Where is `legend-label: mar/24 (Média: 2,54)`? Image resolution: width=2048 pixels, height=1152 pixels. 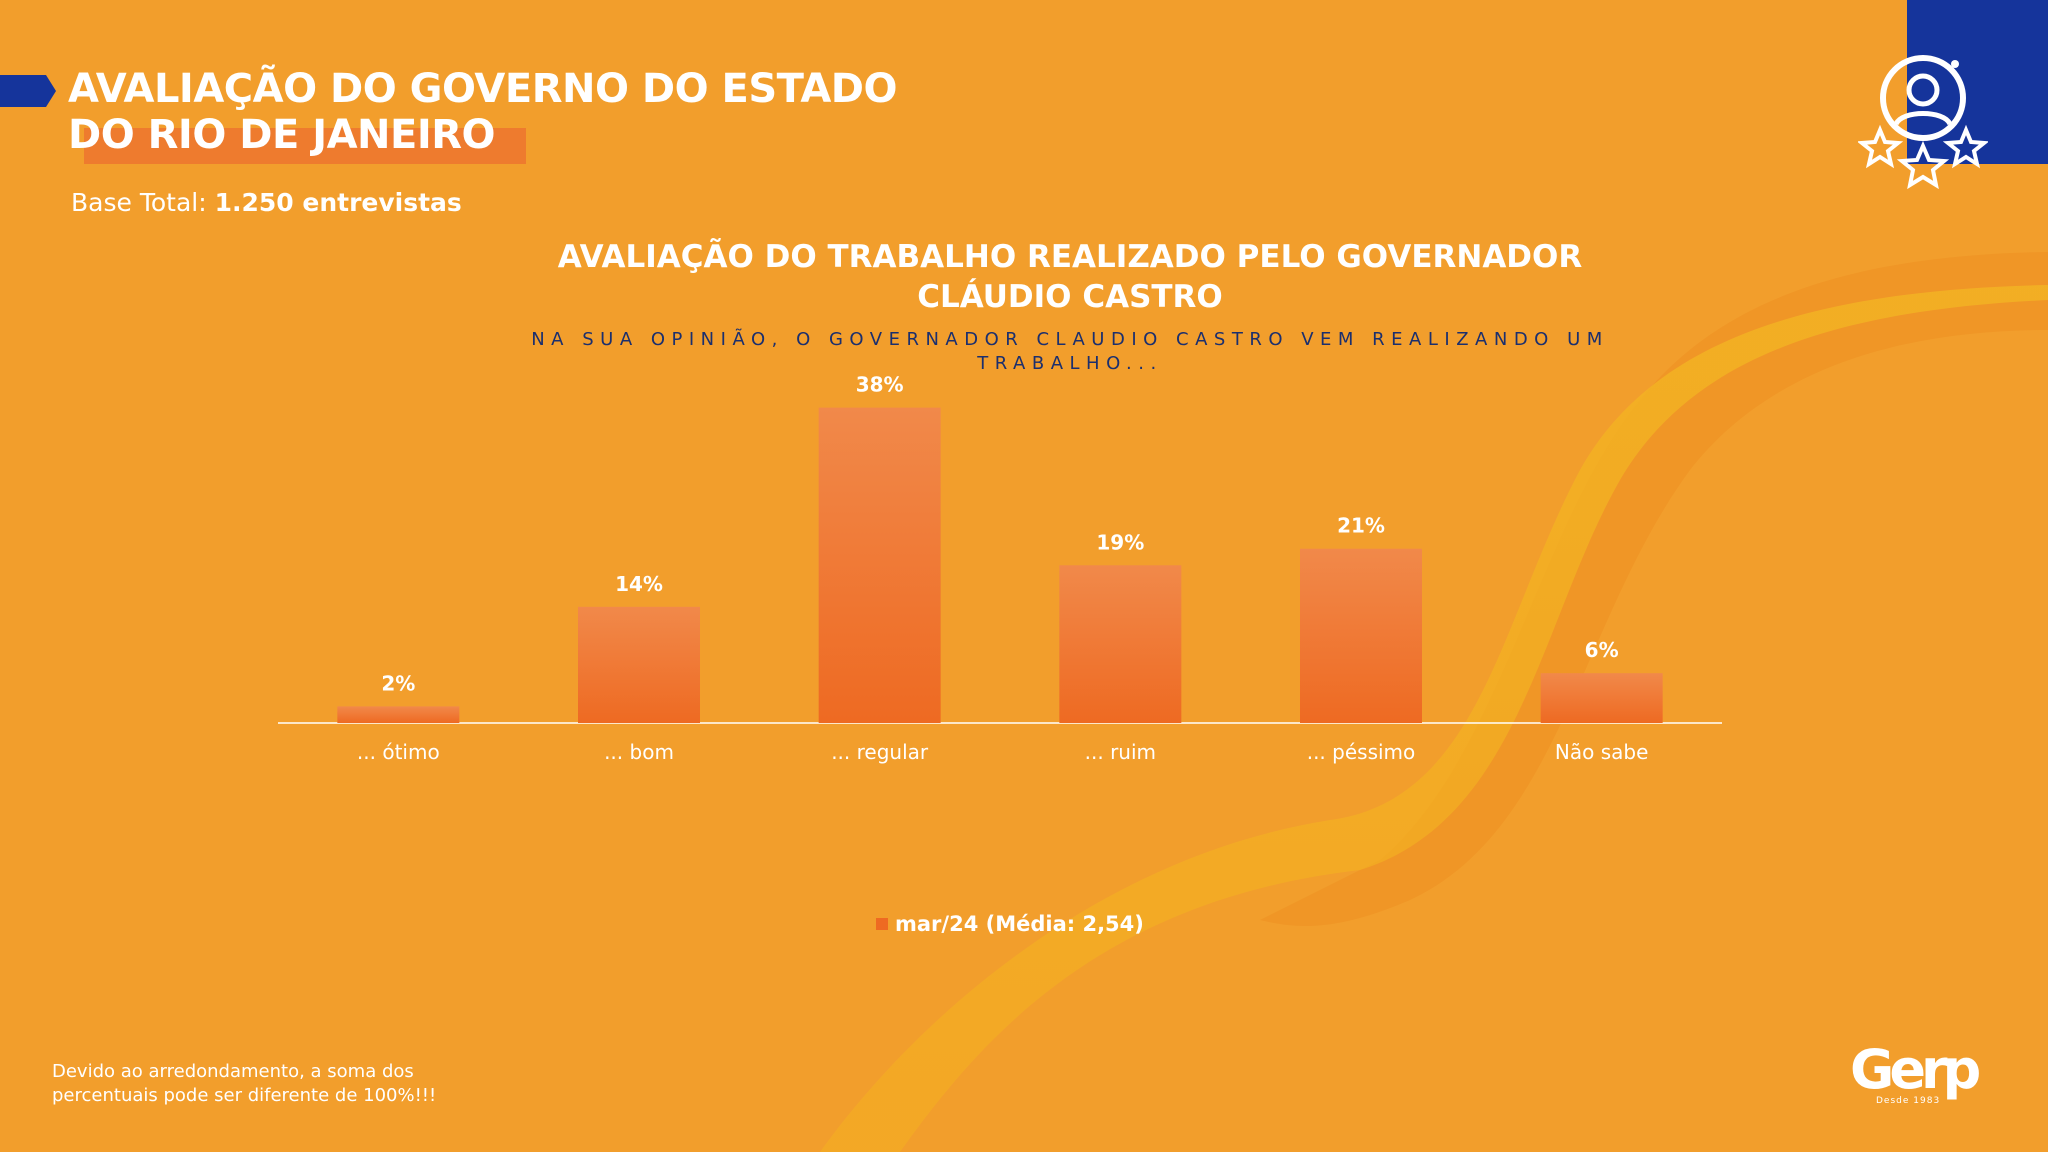
legend-label: mar/24 (Média: 2,54) is located at coordinates (1019, 924).